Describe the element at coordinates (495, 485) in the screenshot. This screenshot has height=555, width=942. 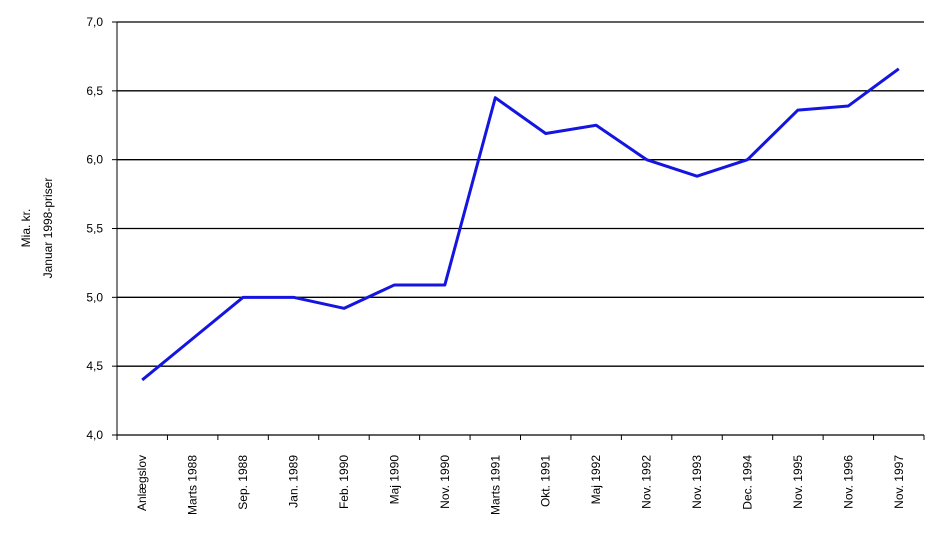
I see `x-tick-label: Marts 1991` at that location.